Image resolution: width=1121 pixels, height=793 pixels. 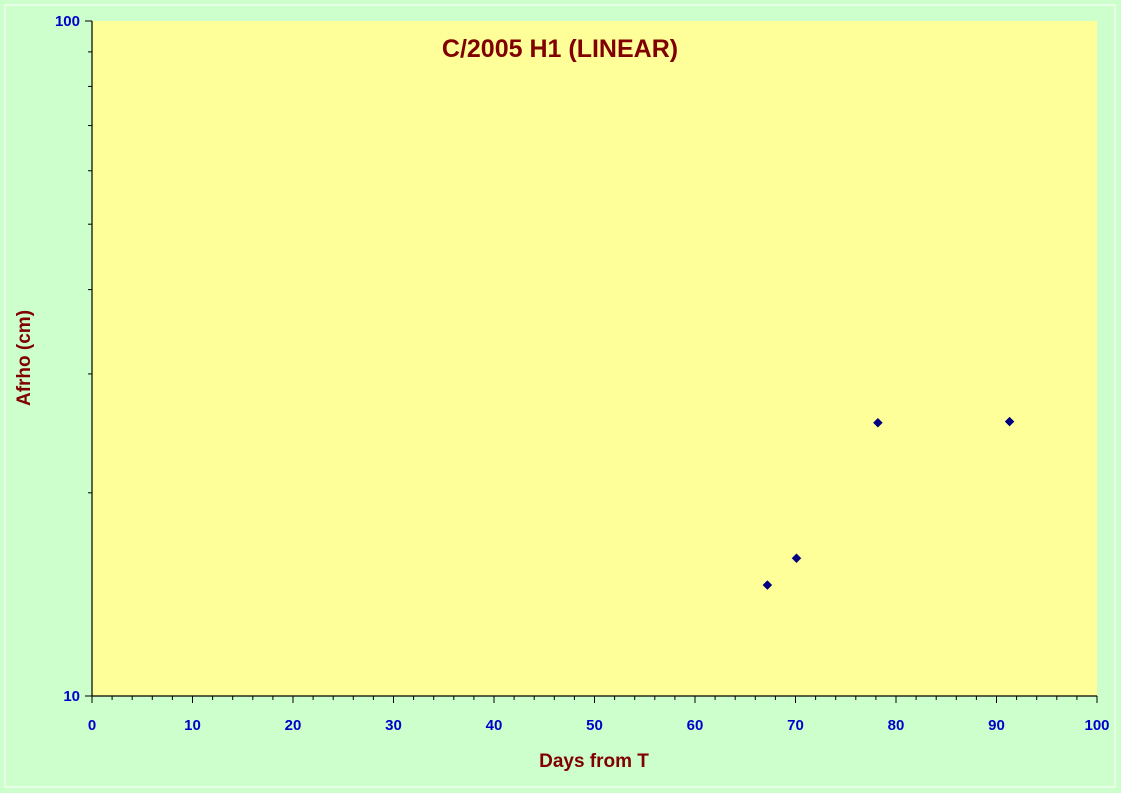 I want to click on x-tick-label: 0, so click(x=92, y=725).